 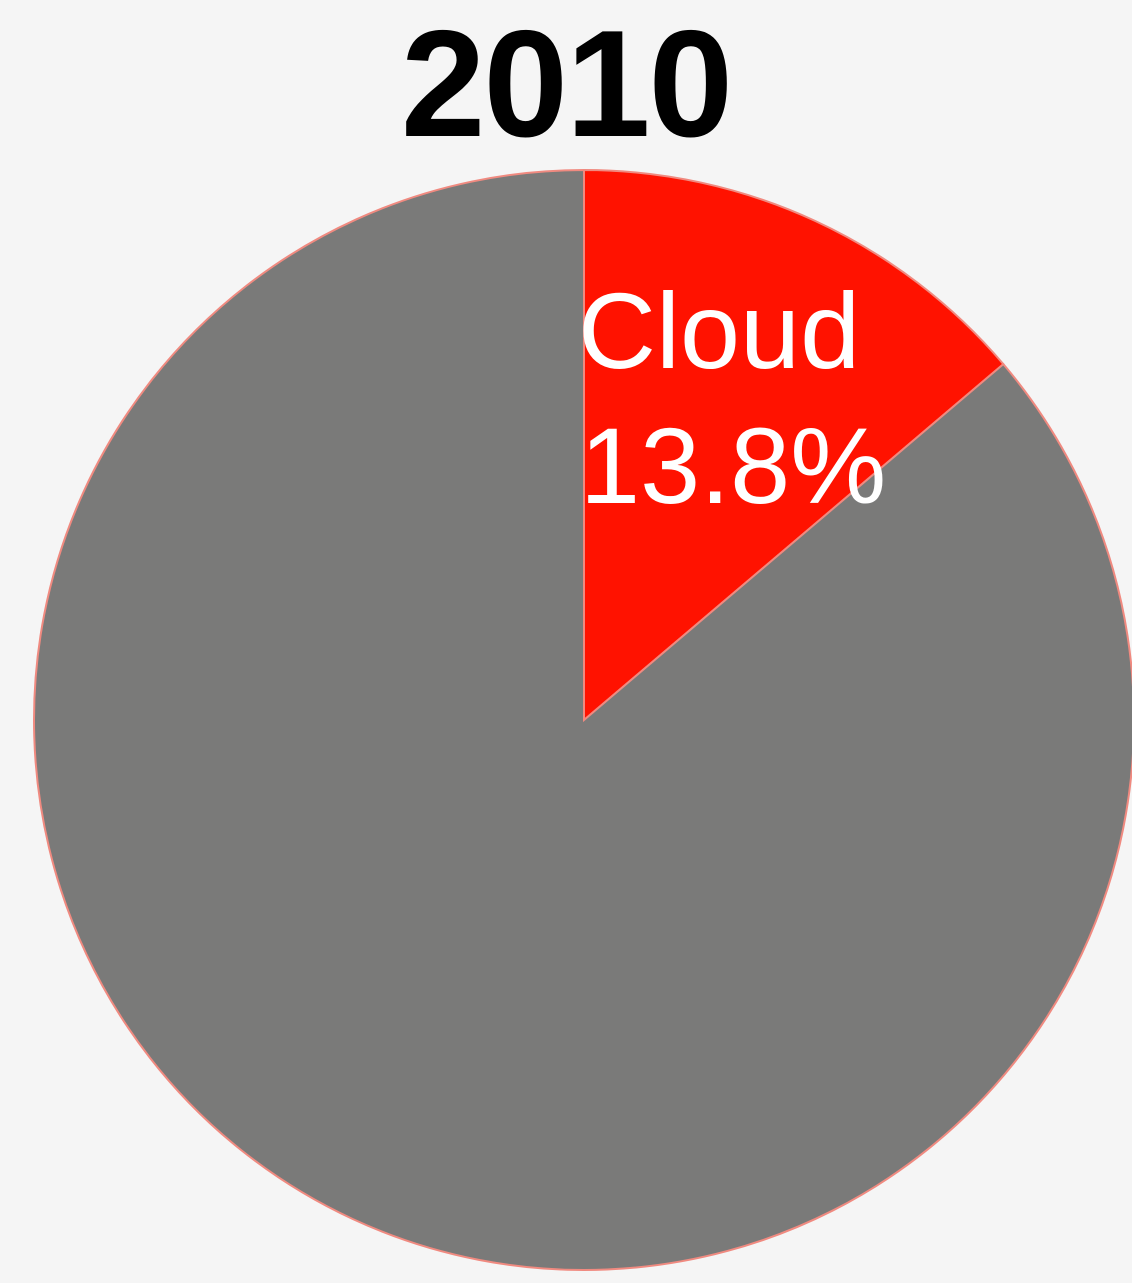 I want to click on chart-title: 2010, so click(x=566, y=84).